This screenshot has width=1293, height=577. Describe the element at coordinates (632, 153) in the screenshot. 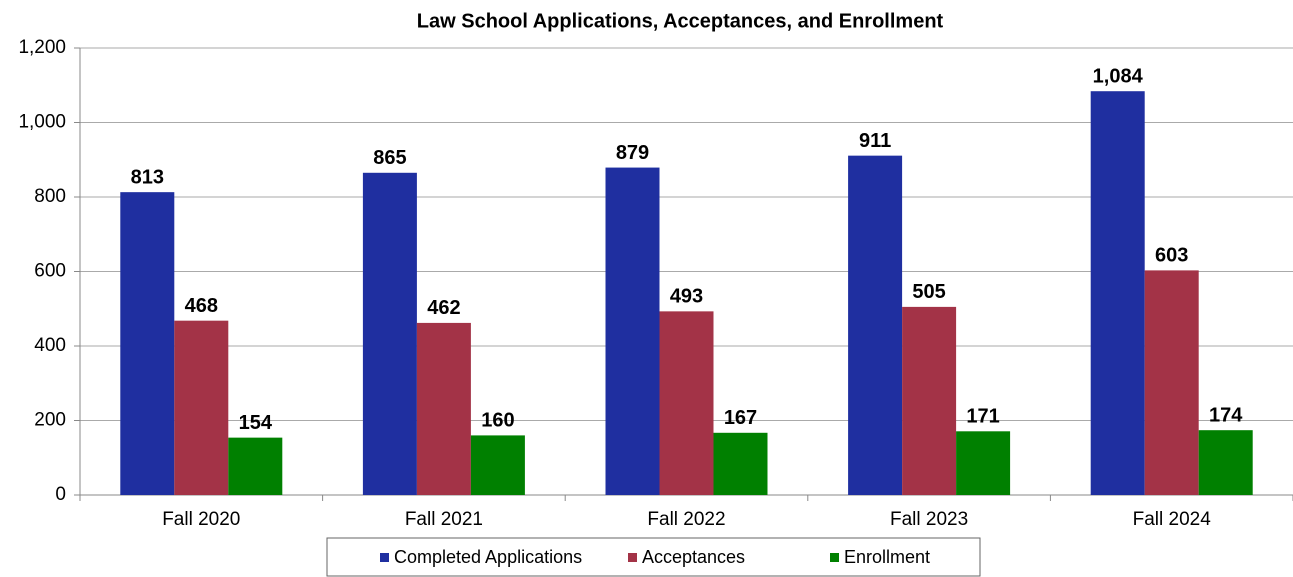

I see `data-label: 879` at that location.